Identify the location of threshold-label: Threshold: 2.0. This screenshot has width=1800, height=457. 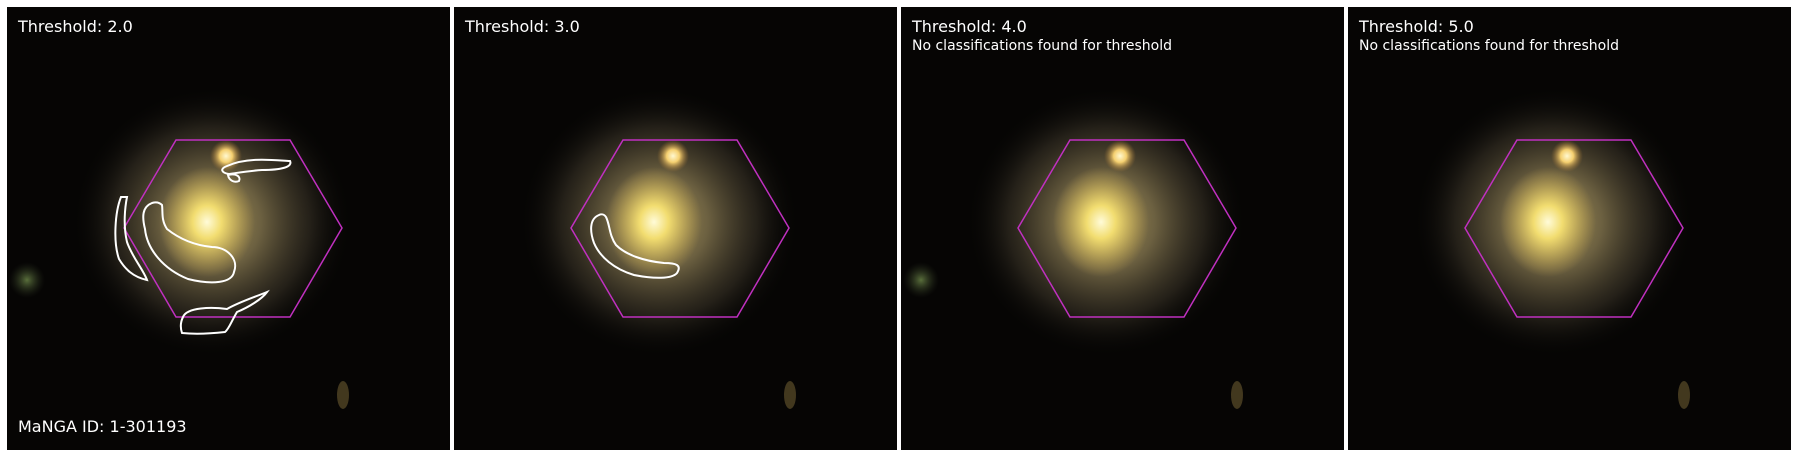
(75, 26).